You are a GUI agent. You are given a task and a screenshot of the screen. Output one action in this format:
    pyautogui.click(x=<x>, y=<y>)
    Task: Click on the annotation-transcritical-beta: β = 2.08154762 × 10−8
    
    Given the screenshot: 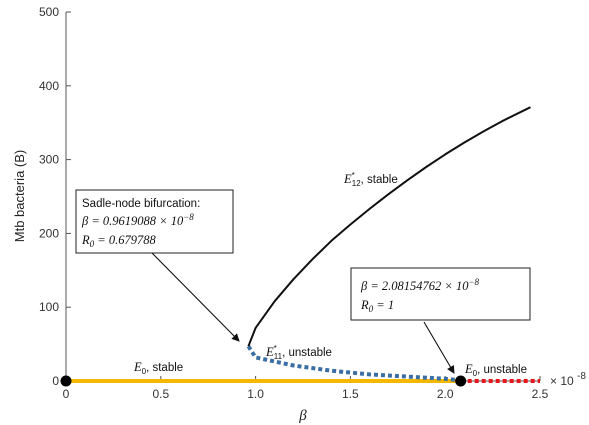 What is the action you would take?
    pyautogui.click(x=420, y=285)
    